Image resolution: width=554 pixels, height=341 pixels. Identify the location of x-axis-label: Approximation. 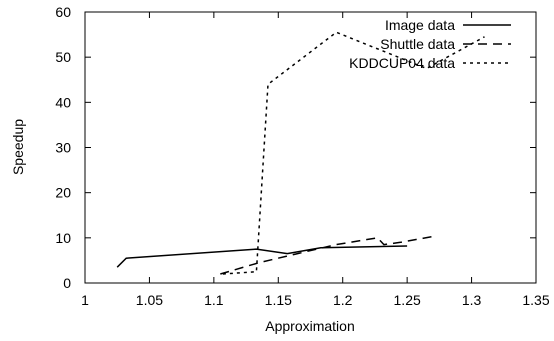
(310, 326).